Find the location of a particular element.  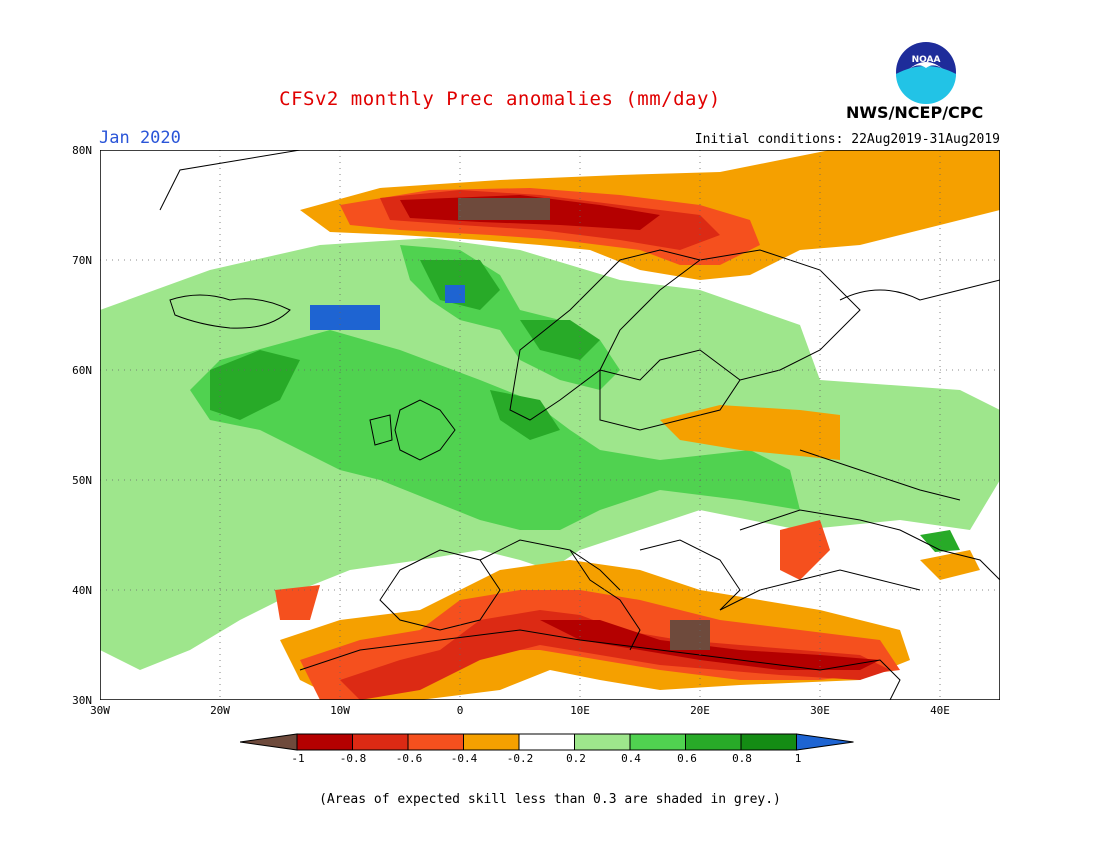

lat-label: 60N is located at coordinates (82, 370).